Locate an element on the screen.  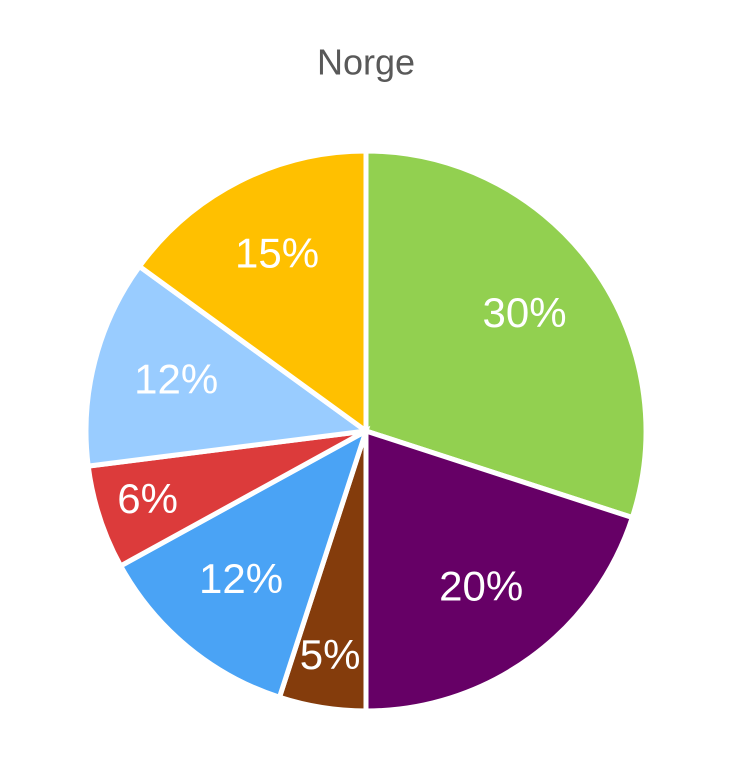
value-label: 15% is located at coordinates (277, 252).